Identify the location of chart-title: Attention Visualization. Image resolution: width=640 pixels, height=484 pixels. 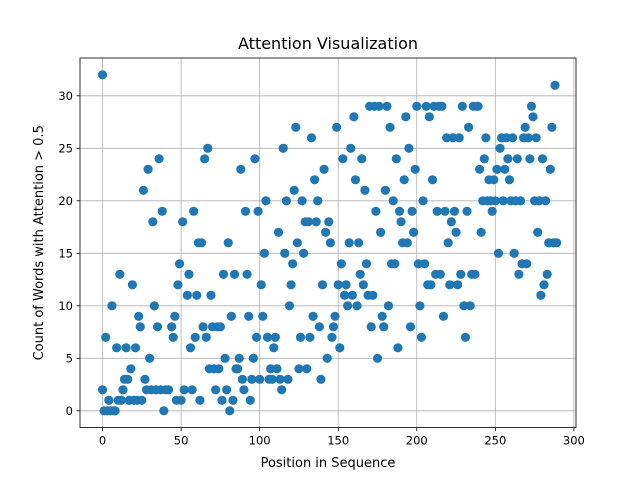
(328, 43).